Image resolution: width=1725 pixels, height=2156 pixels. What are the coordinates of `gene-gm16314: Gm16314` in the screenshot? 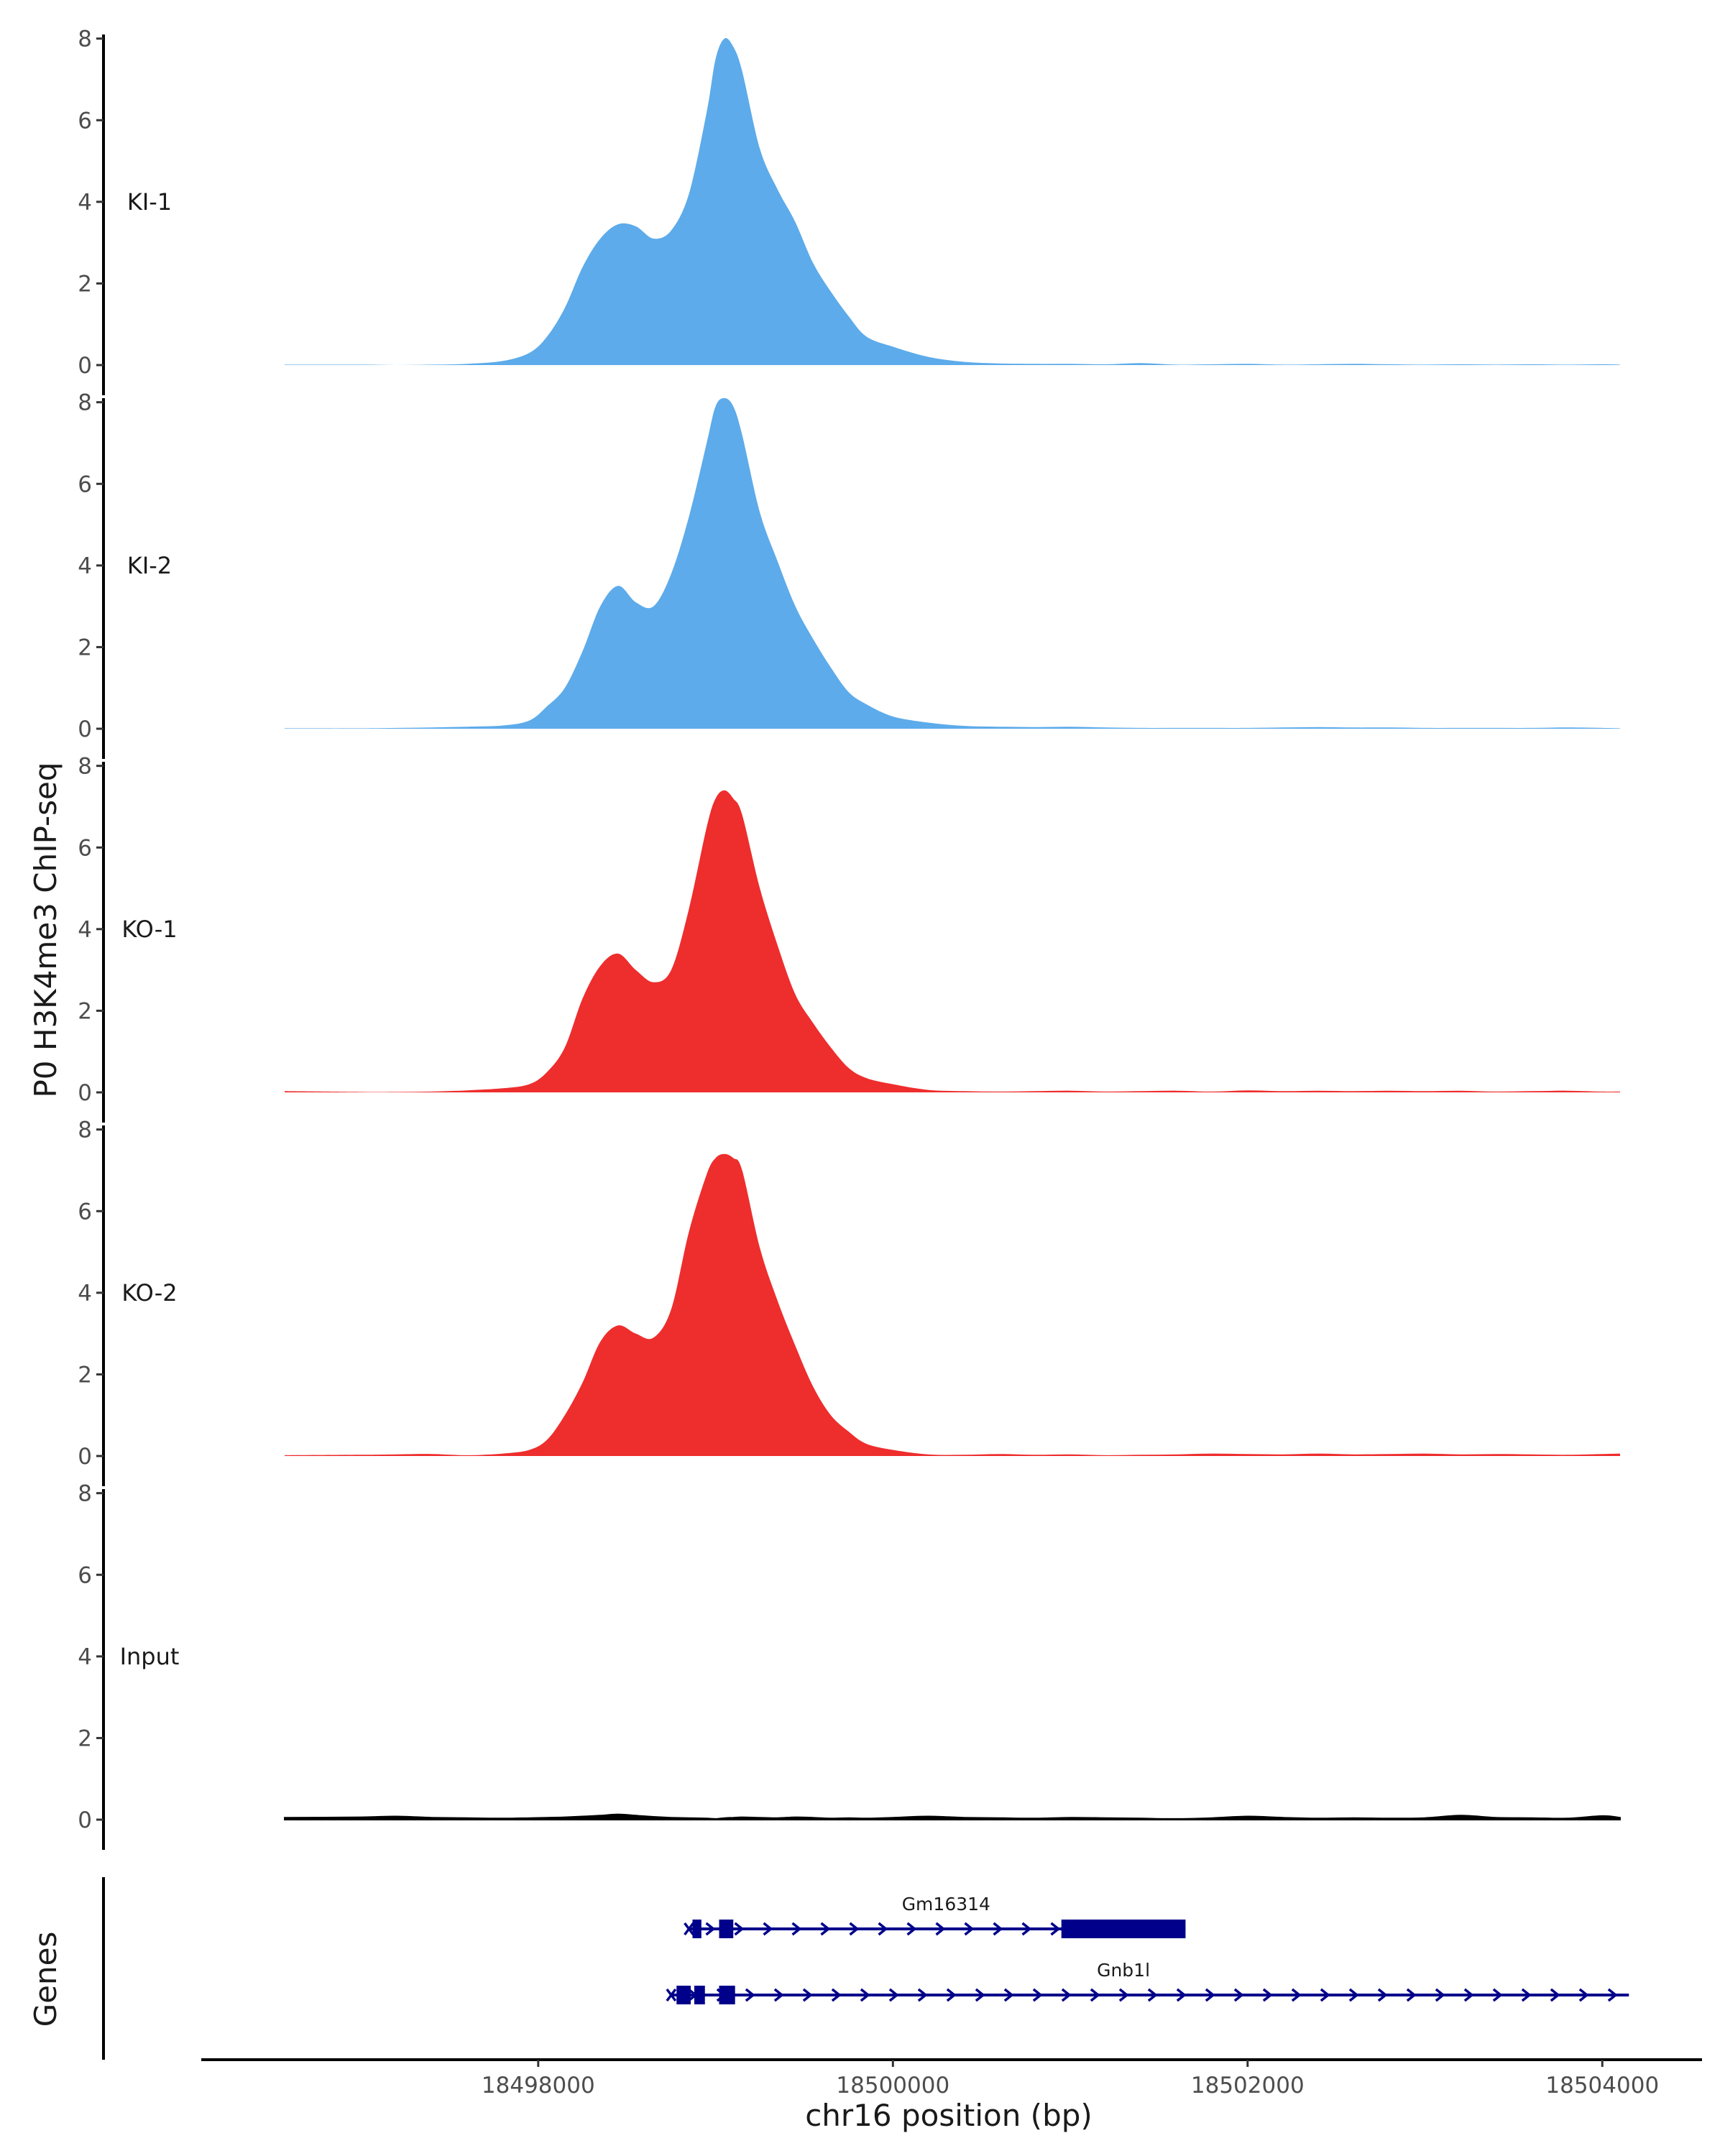 It's located at (935, 1916).